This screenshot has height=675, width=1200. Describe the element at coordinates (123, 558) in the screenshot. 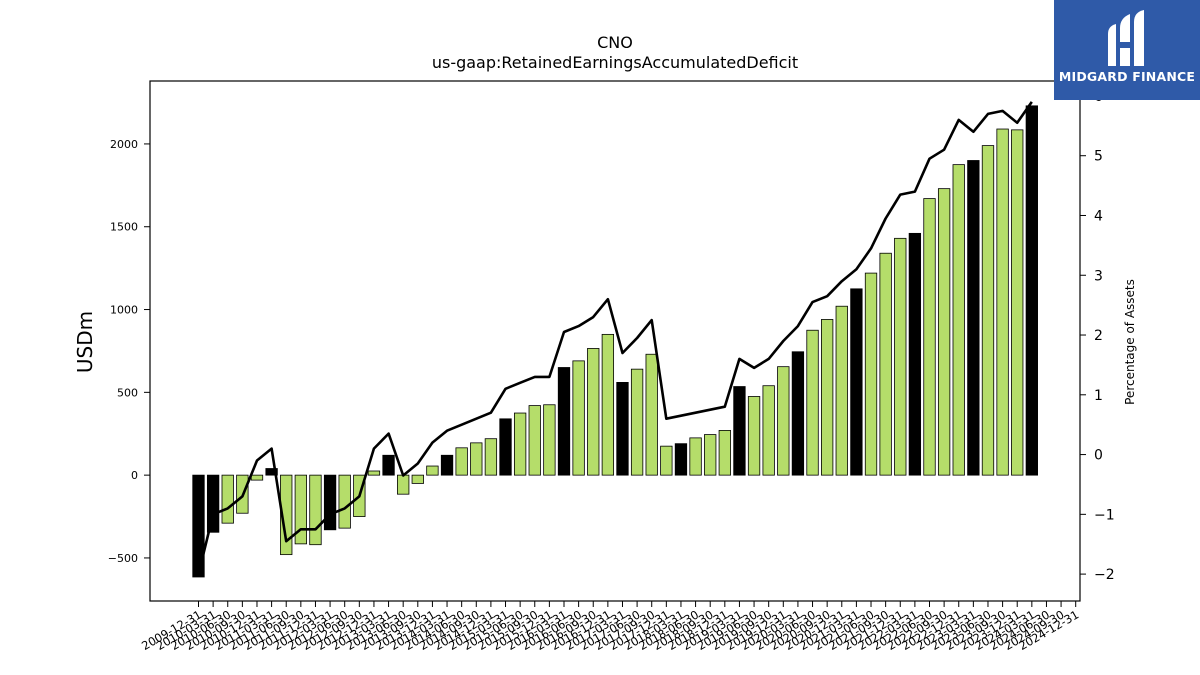

I see `y-tick-label: −500` at that location.